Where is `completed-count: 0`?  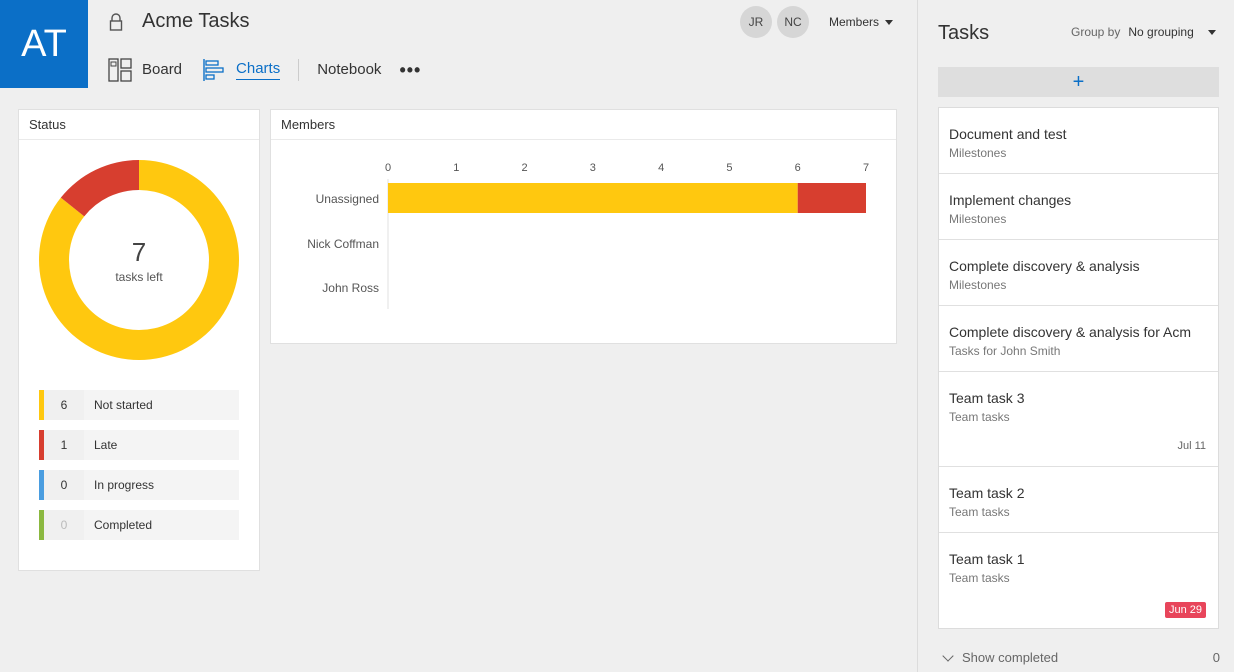
completed-count: 0 is located at coordinates (1216, 657).